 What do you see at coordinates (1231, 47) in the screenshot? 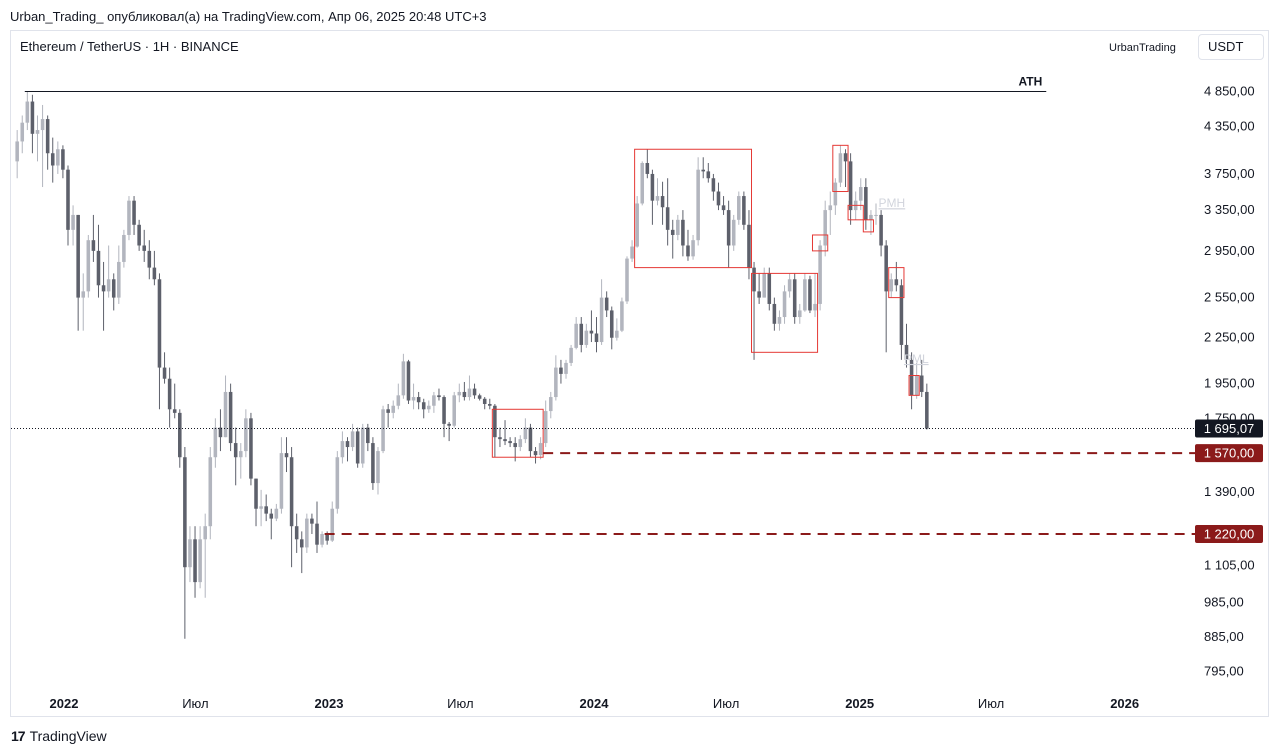
I see `currency-button: USDT` at bounding box center [1231, 47].